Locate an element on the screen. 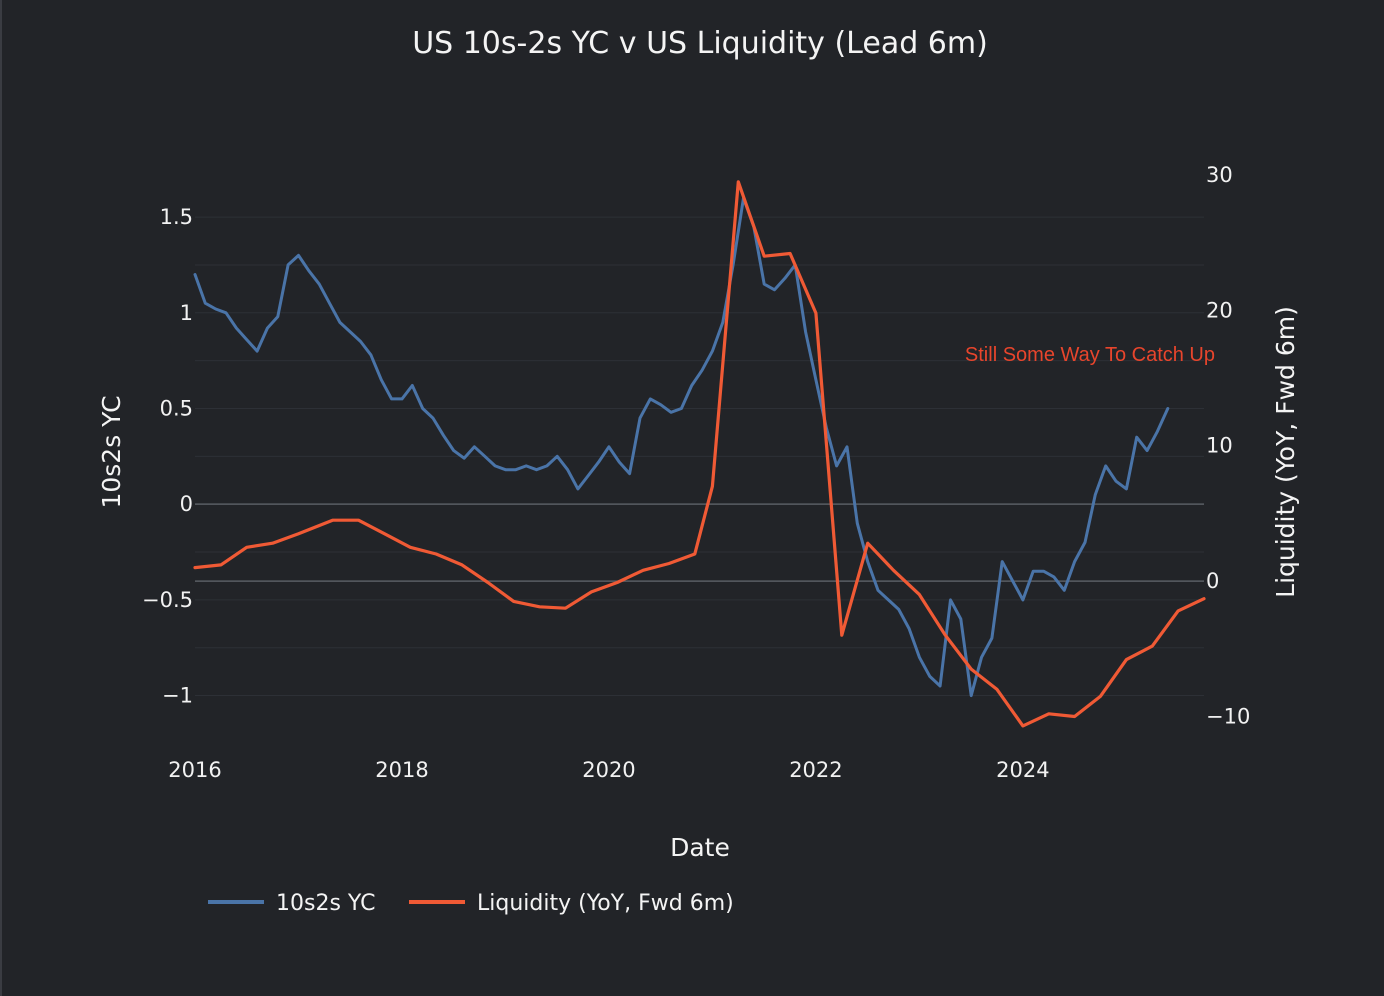 Image resolution: width=1384 pixels, height=996 pixels. y2-tick-label: 20 is located at coordinates (1219, 310).